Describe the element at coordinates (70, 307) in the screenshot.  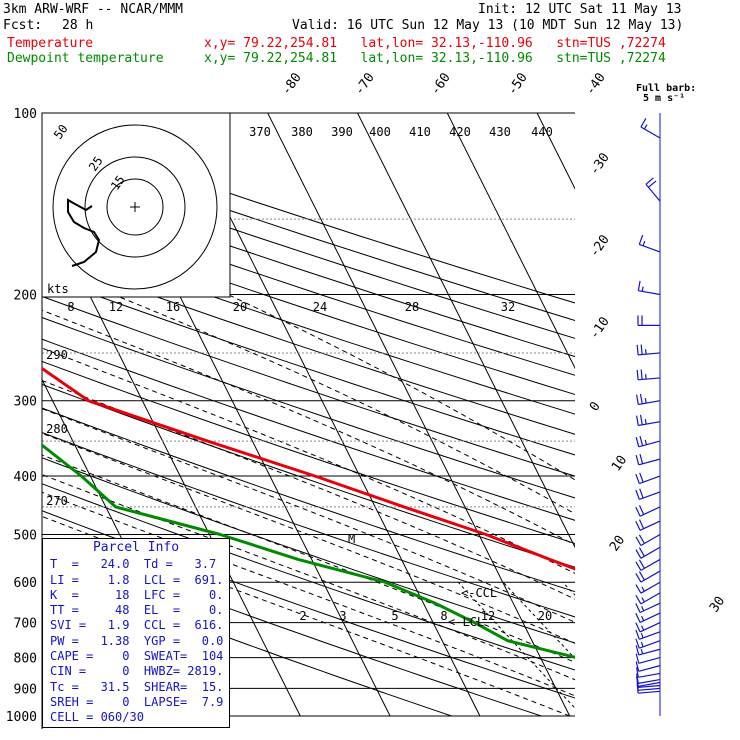
I see `speed-tick-label: 8` at that location.